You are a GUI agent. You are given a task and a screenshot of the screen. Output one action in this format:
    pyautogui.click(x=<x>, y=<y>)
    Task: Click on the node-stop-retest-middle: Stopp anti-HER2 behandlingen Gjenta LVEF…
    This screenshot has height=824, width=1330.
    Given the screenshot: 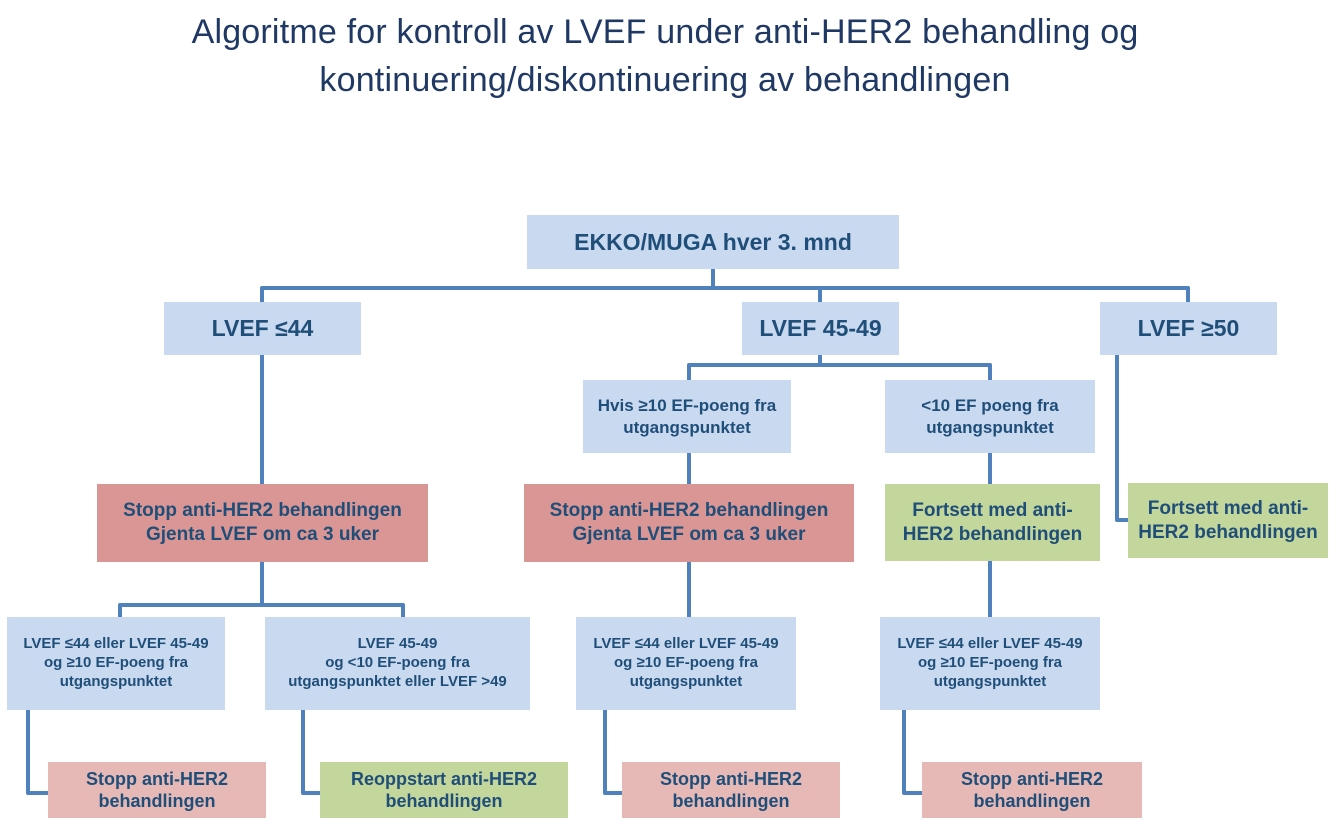 What is the action you would take?
    pyautogui.click(x=689, y=523)
    